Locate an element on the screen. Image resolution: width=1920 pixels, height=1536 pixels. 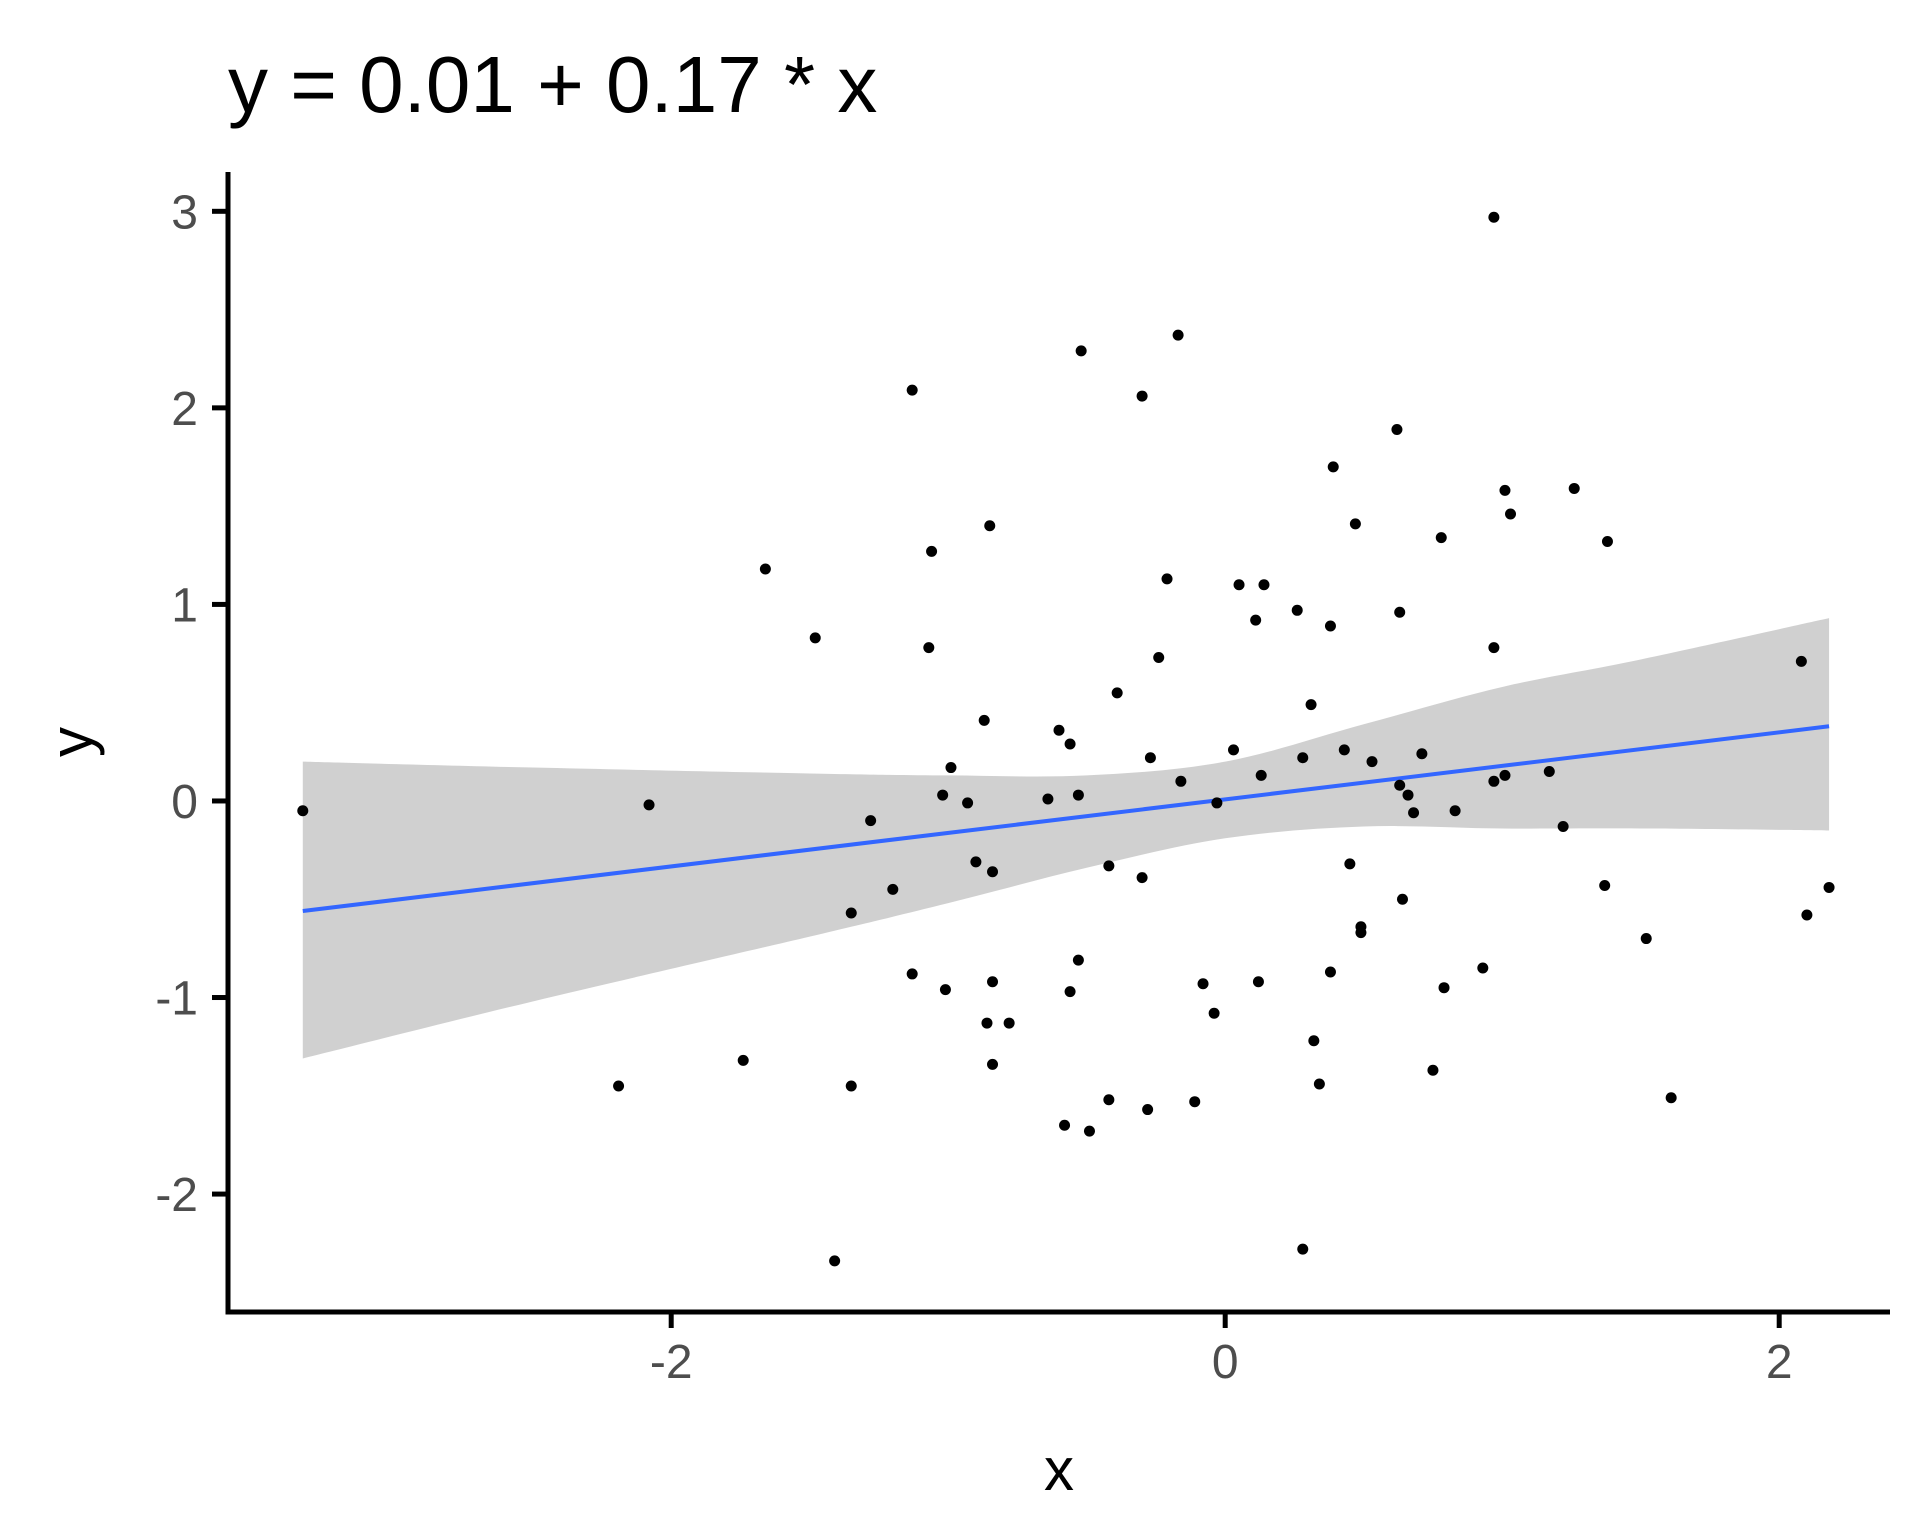
y-tick-label: 3 is located at coordinates (184, 212).